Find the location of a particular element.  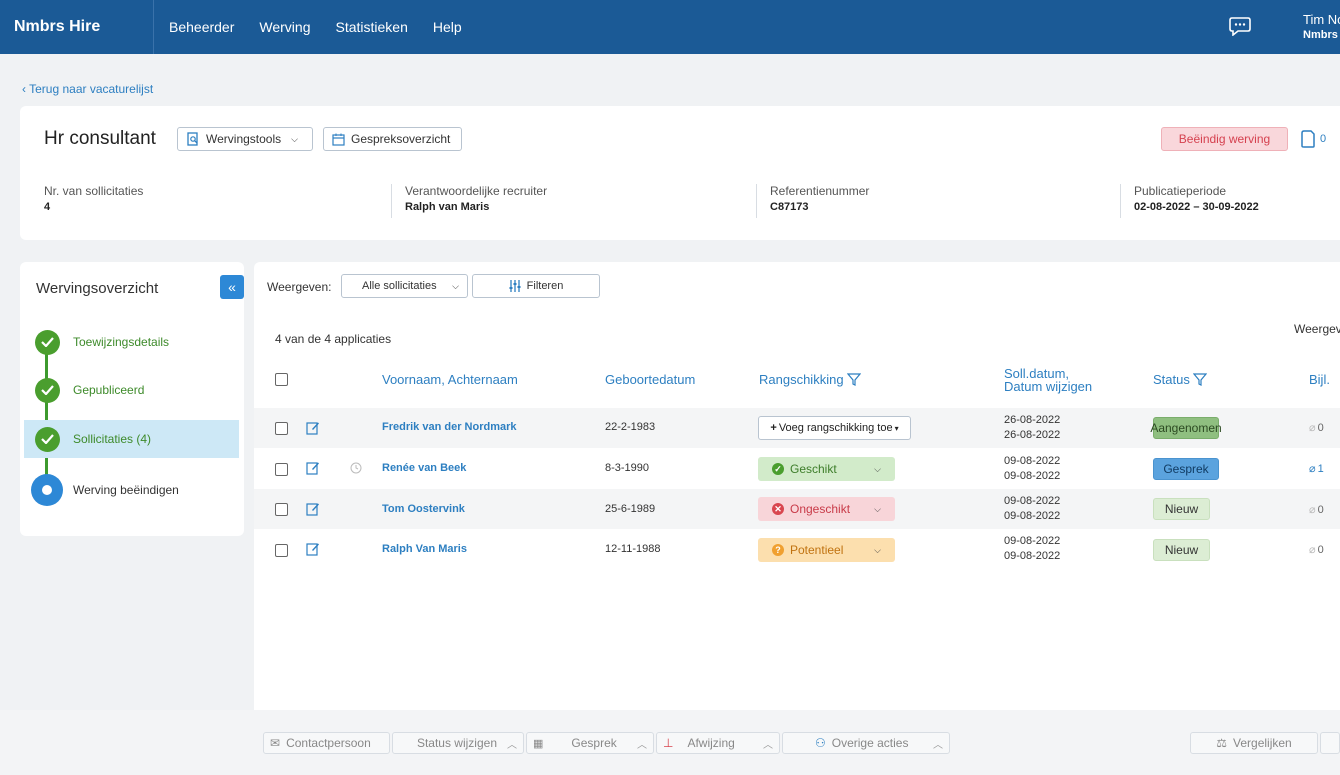

collapse-sidebar-button: « is located at coordinates (232, 287).